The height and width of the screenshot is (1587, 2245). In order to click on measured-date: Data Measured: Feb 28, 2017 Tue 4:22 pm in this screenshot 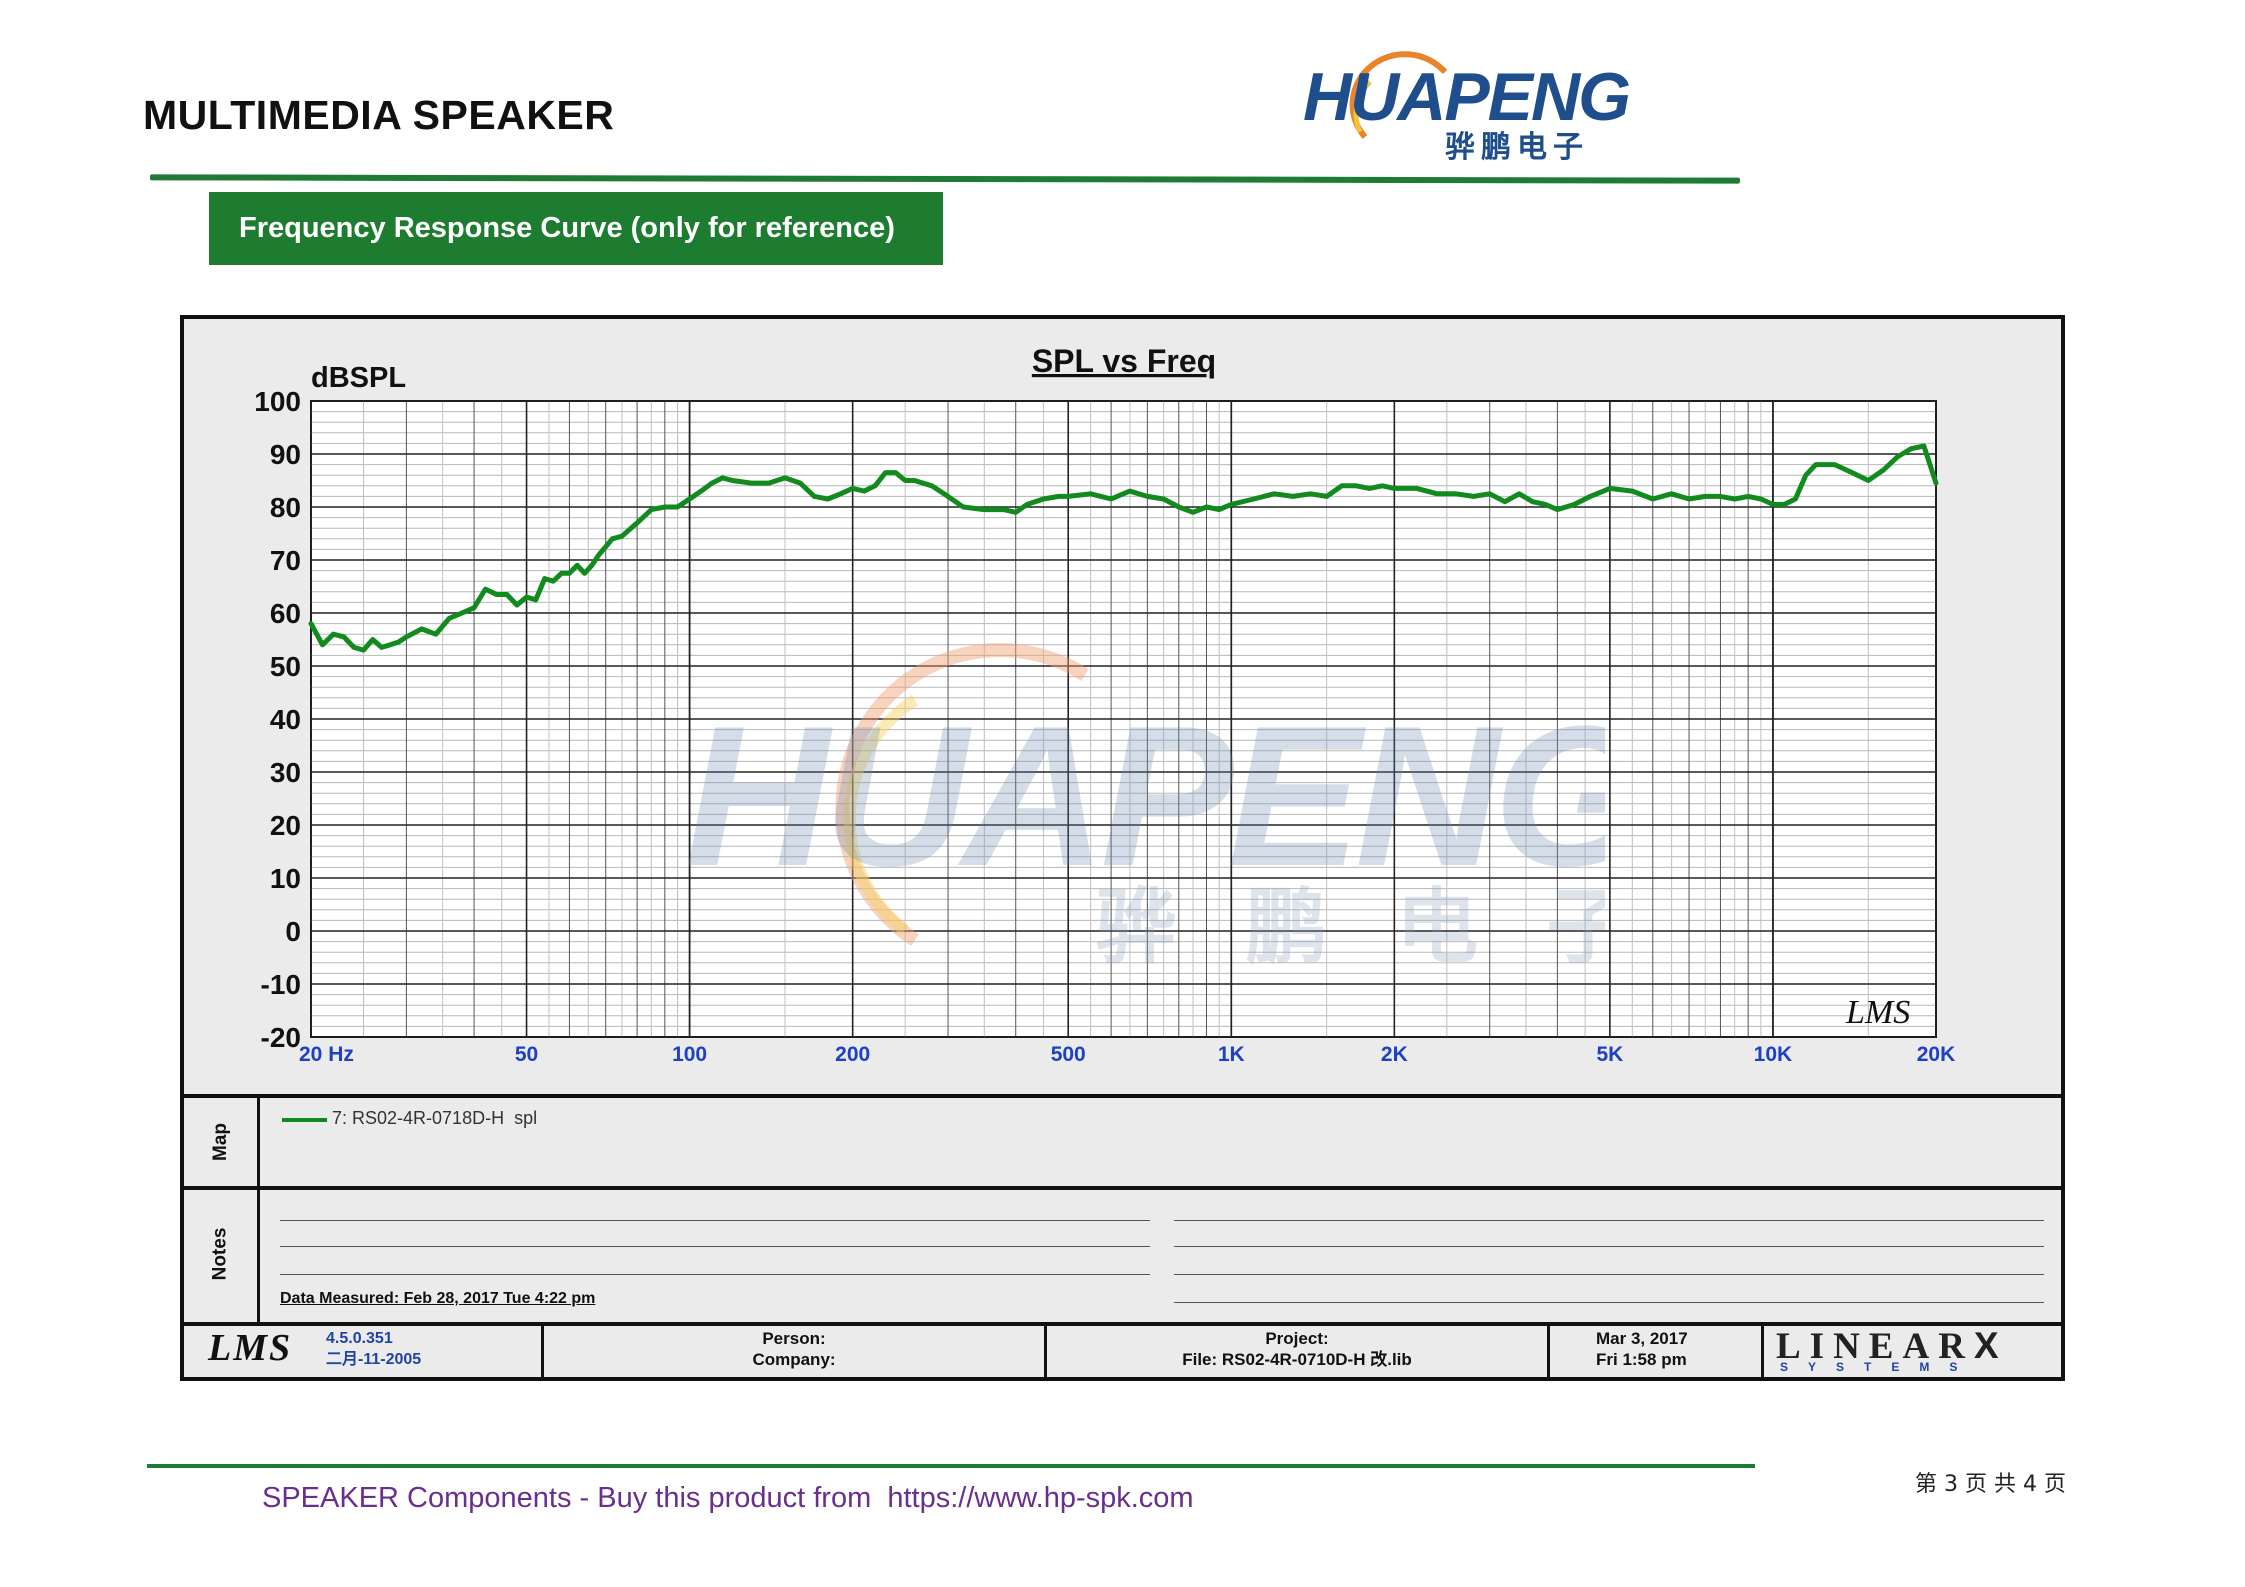, I will do `click(438, 1298)`.